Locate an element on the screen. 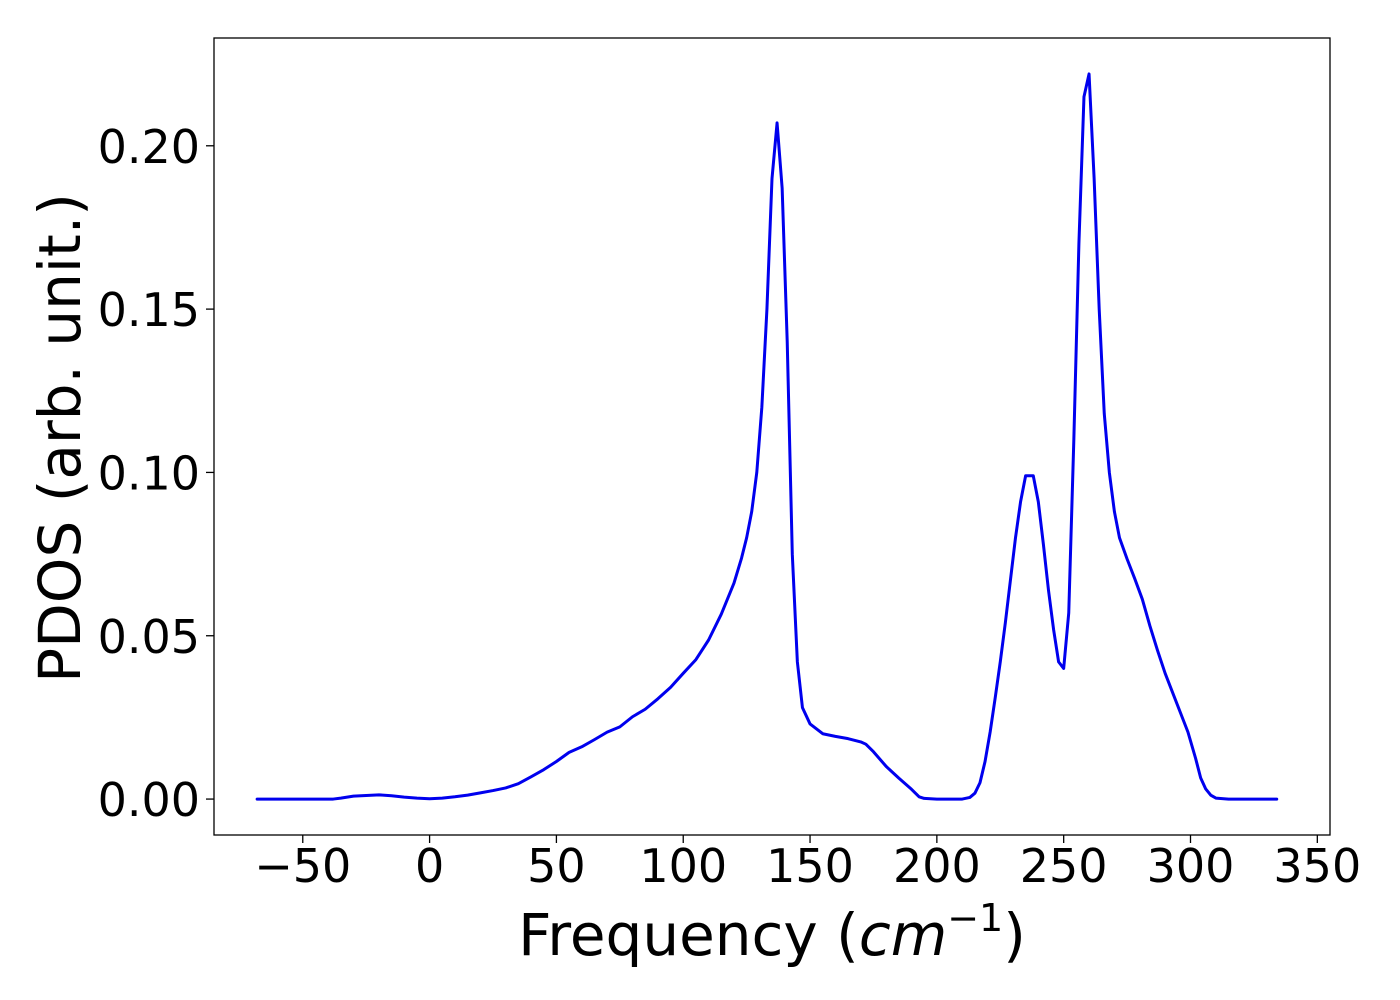 The height and width of the screenshot is (1000, 1400). y-tick-label: 0.00 is located at coordinates (149, 800).